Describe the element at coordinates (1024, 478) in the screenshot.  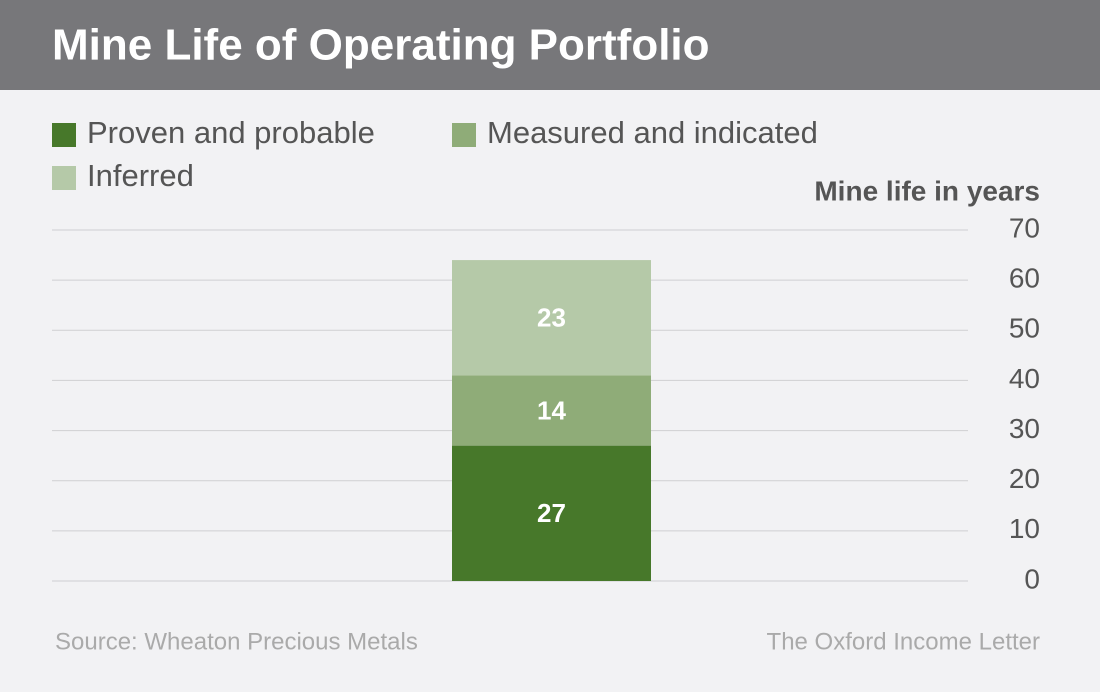
I see `y-tick-label: 20` at that location.